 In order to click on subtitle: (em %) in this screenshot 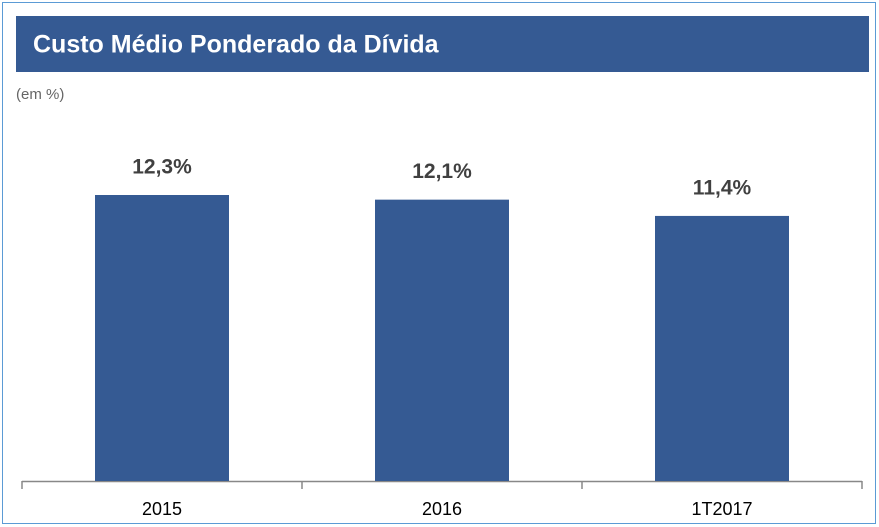, I will do `click(40, 94)`.